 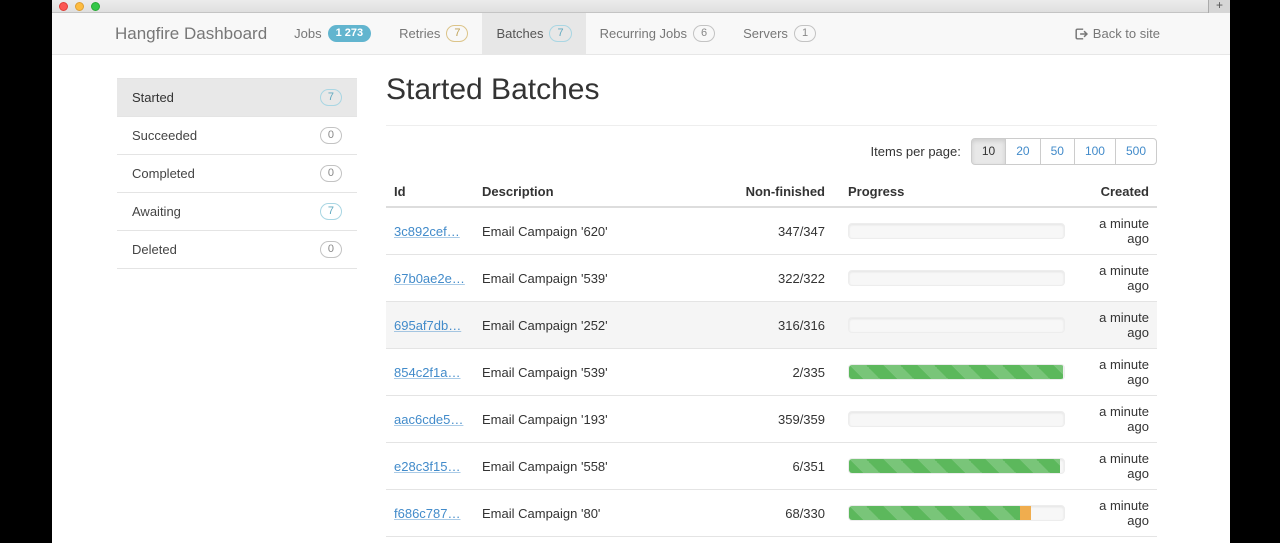 What do you see at coordinates (805, 33) in the screenshot?
I see `nav-tab-badge: 1` at bounding box center [805, 33].